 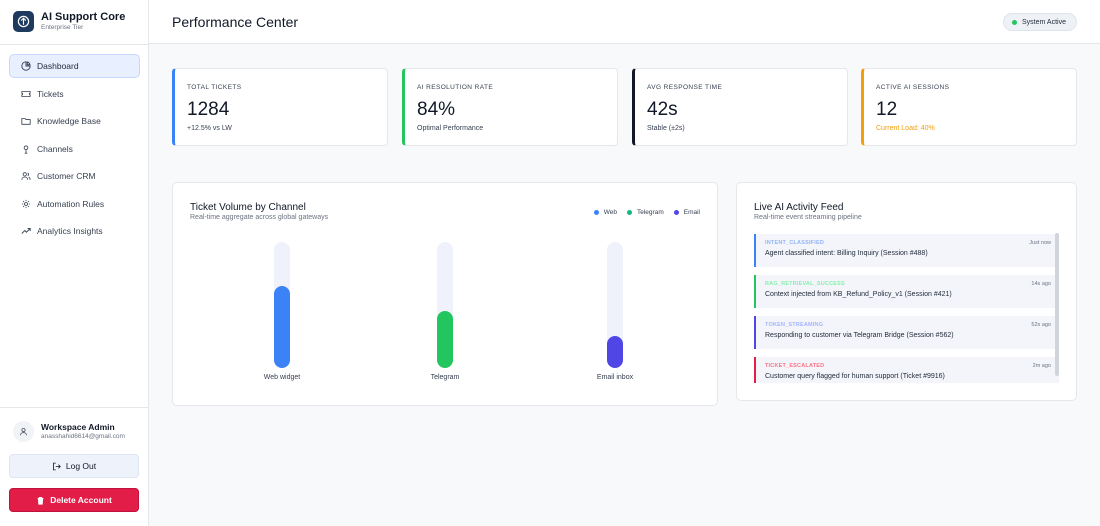 I want to click on sidebar-item-label: Analytics Insights, so click(x=70, y=231).